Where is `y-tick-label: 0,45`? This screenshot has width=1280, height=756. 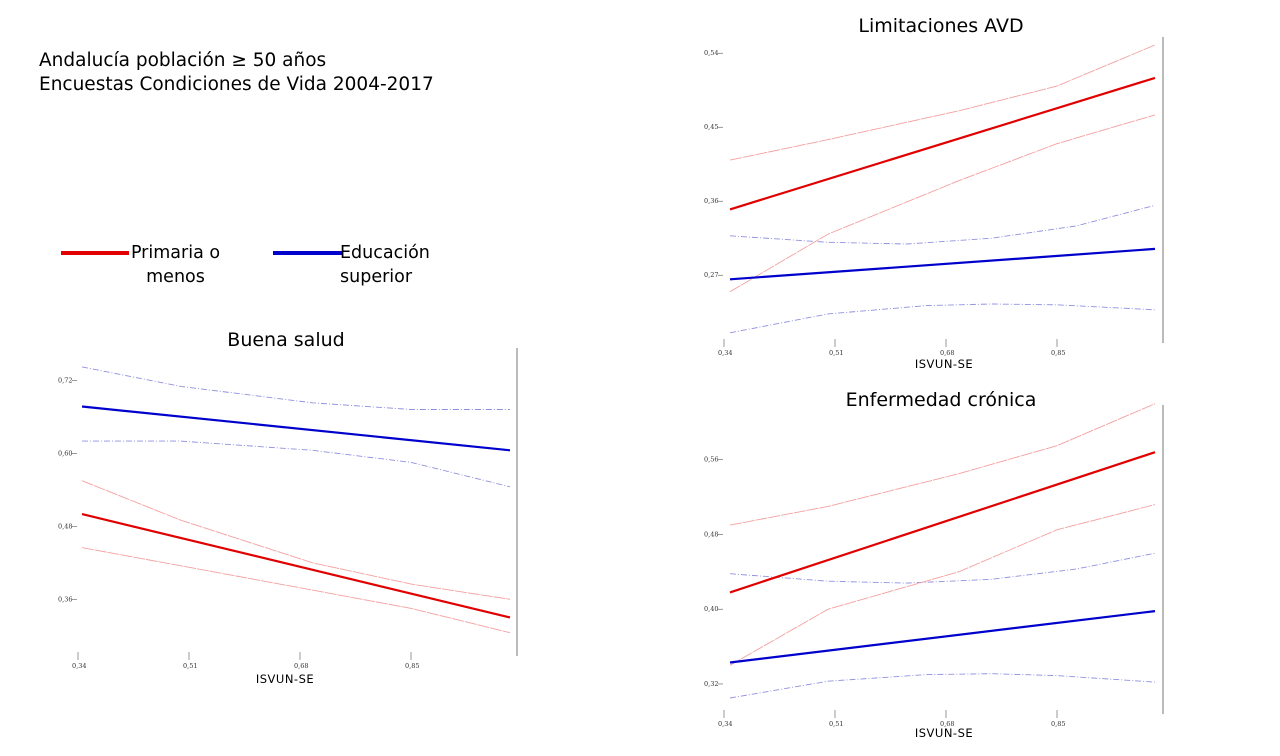 y-tick-label: 0,45 is located at coordinates (711, 127).